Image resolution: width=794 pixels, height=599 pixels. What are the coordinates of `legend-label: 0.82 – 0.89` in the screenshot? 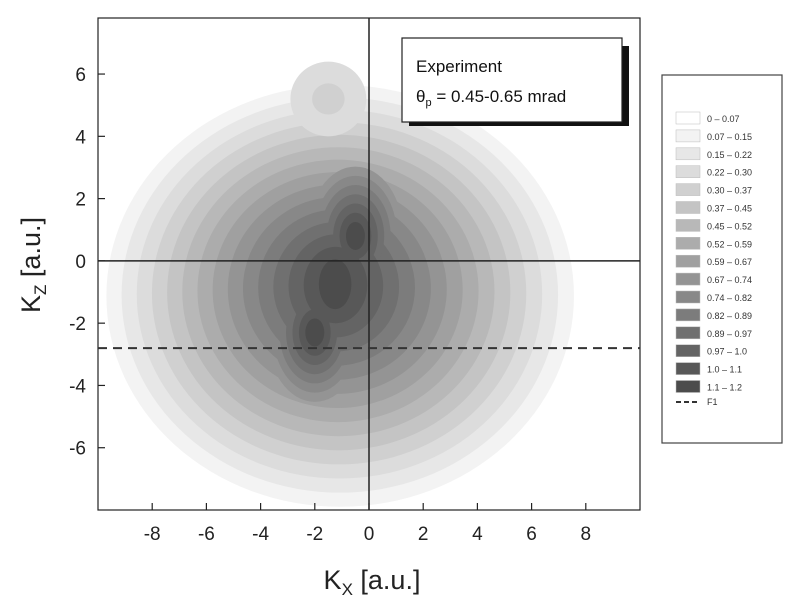 It's located at (729, 316).